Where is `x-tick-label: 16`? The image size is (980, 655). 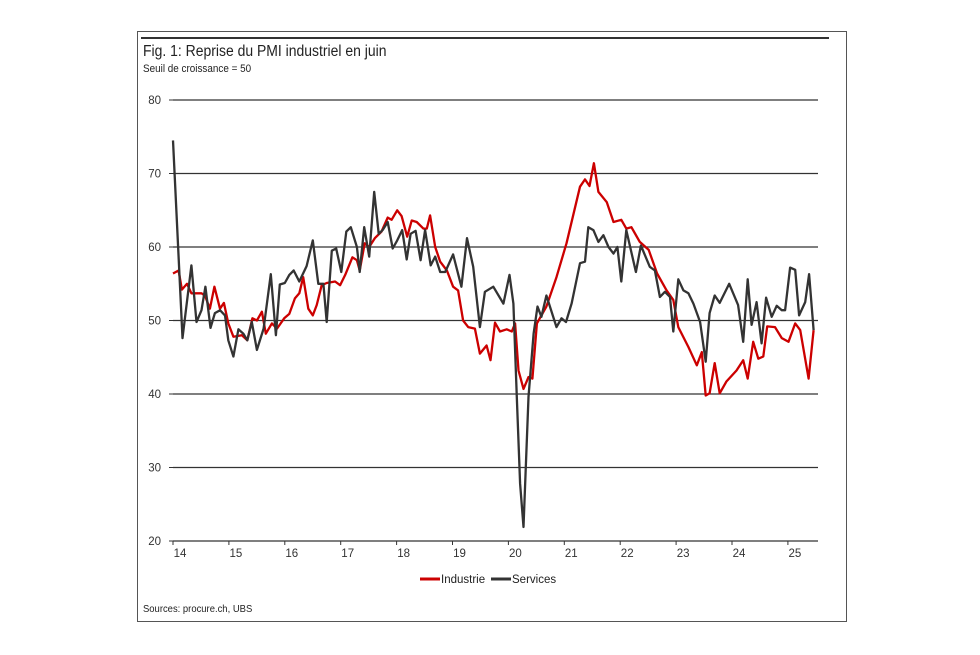 x-tick-label: 16 is located at coordinates (291, 554).